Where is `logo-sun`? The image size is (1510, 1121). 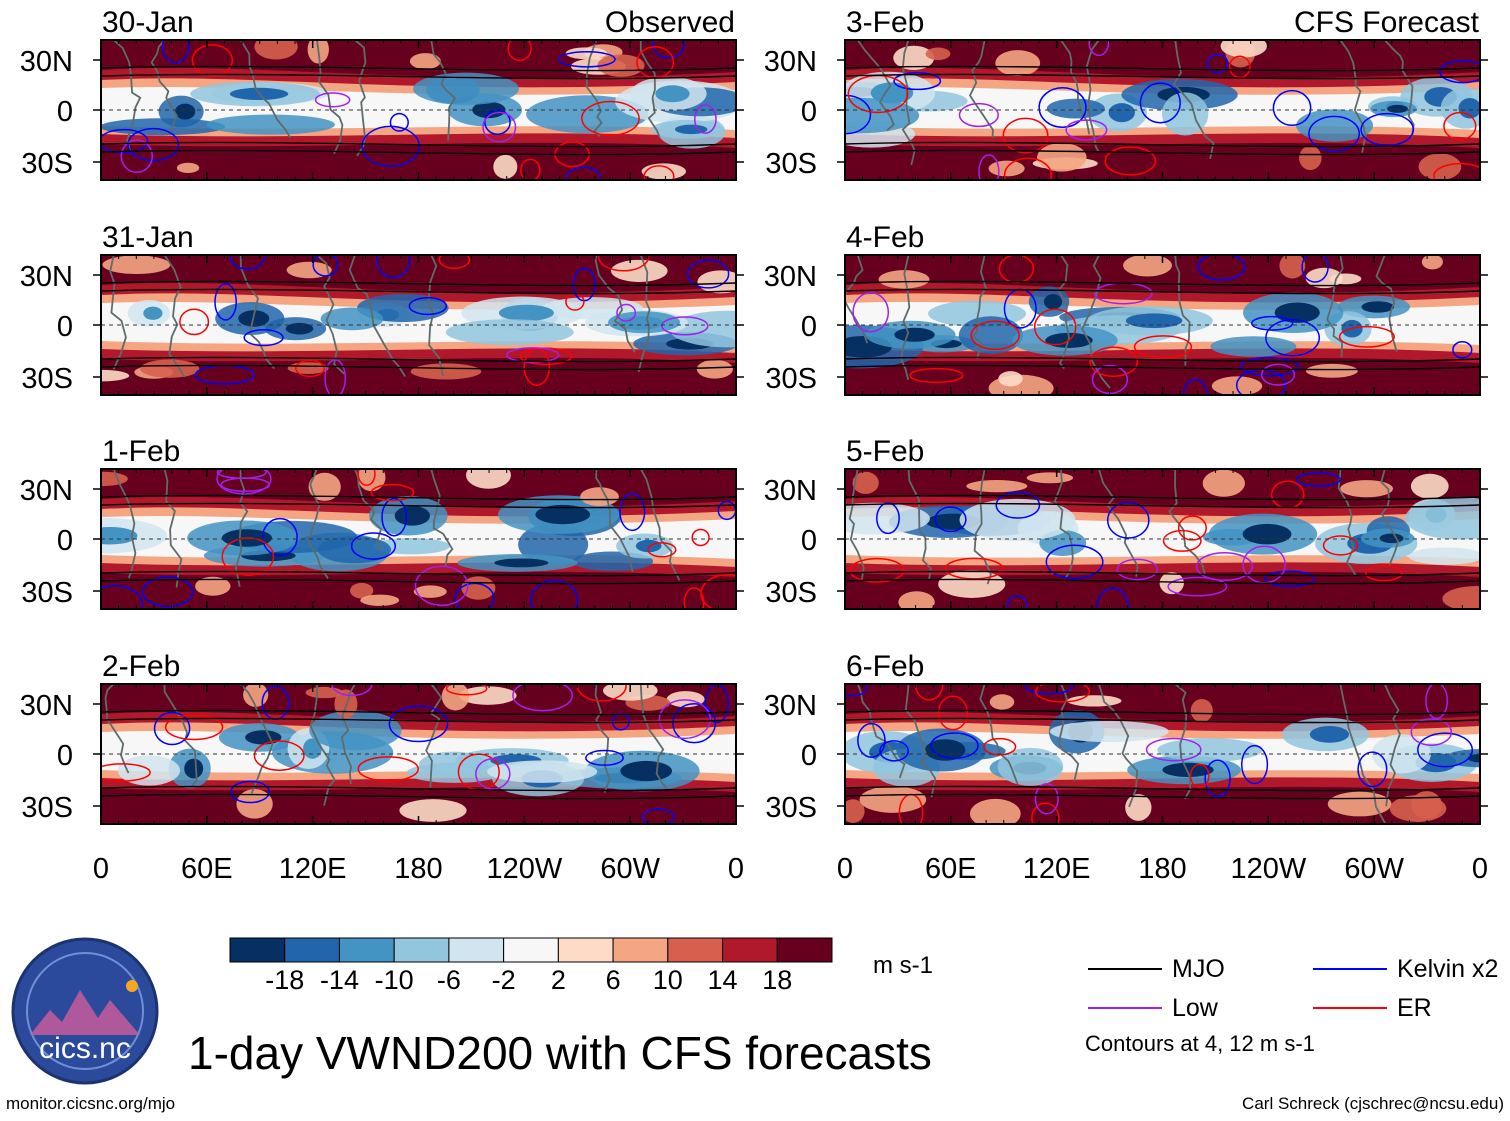 logo-sun is located at coordinates (132, 986).